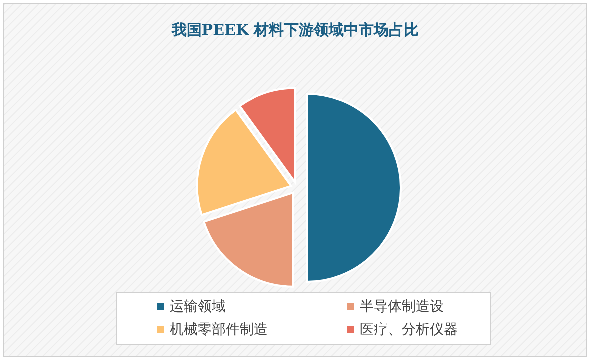 The height and width of the screenshot is (361, 591). Describe the element at coordinates (402, 307) in the screenshot. I see `legend-label: 半导体制造设` at that location.